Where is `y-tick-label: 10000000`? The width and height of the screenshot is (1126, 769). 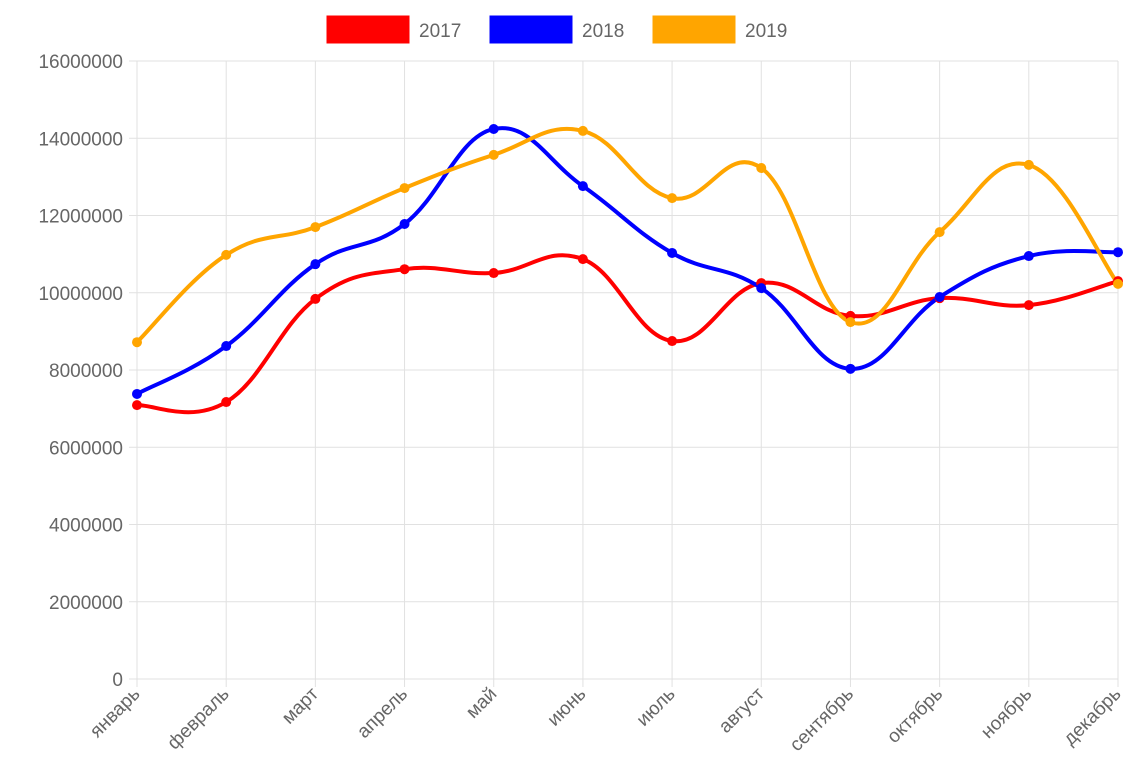 y-tick-label: 10000000 is located at coordinates (80, 294).